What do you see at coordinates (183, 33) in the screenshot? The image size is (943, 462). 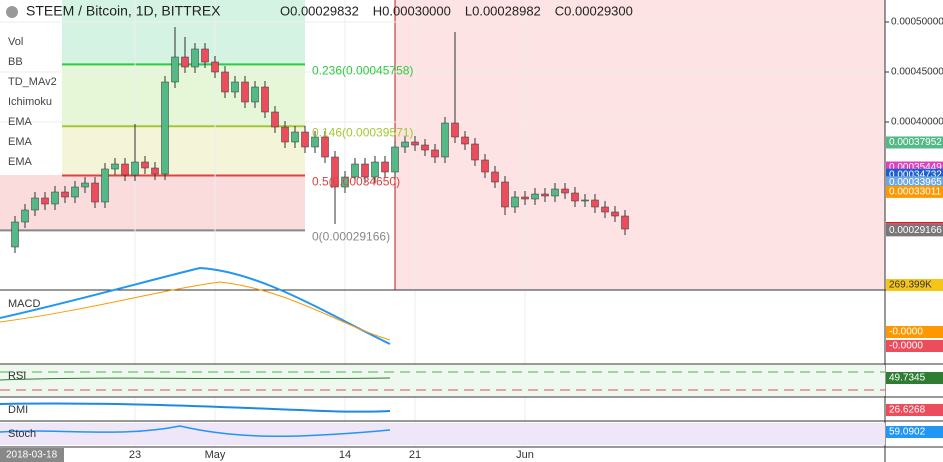 I see `fib-zone` at bounding box center [183, 33].